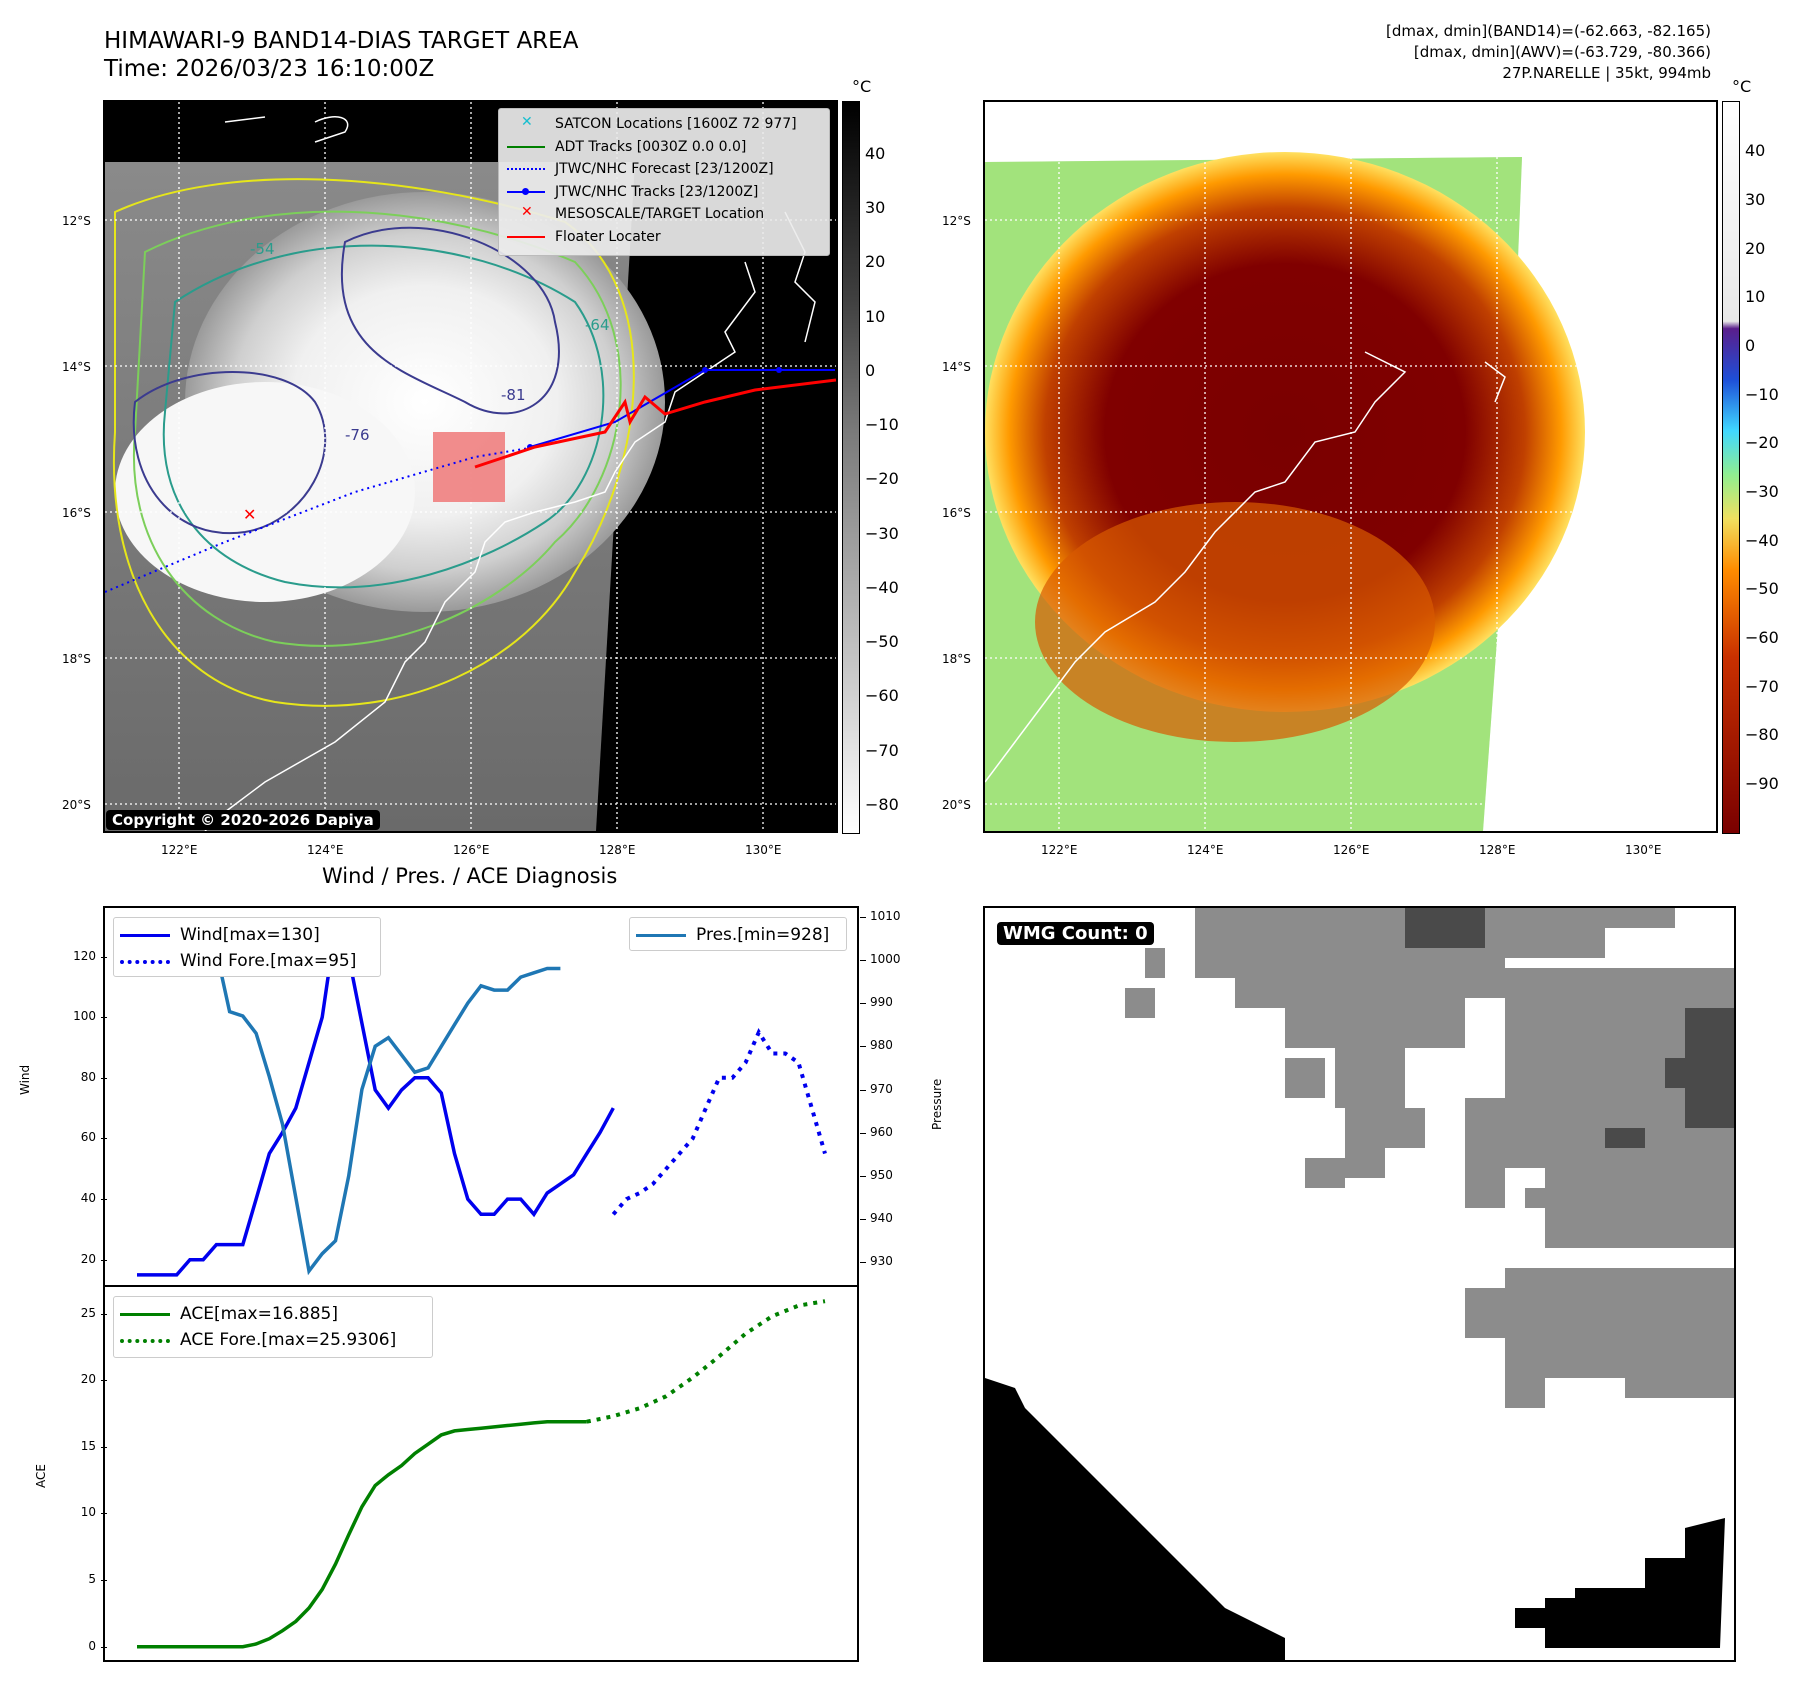  What do you see at coordinates (376, 1098) in the screenshot?
I see `series-line-wind` at bounding box center [376, 1098].